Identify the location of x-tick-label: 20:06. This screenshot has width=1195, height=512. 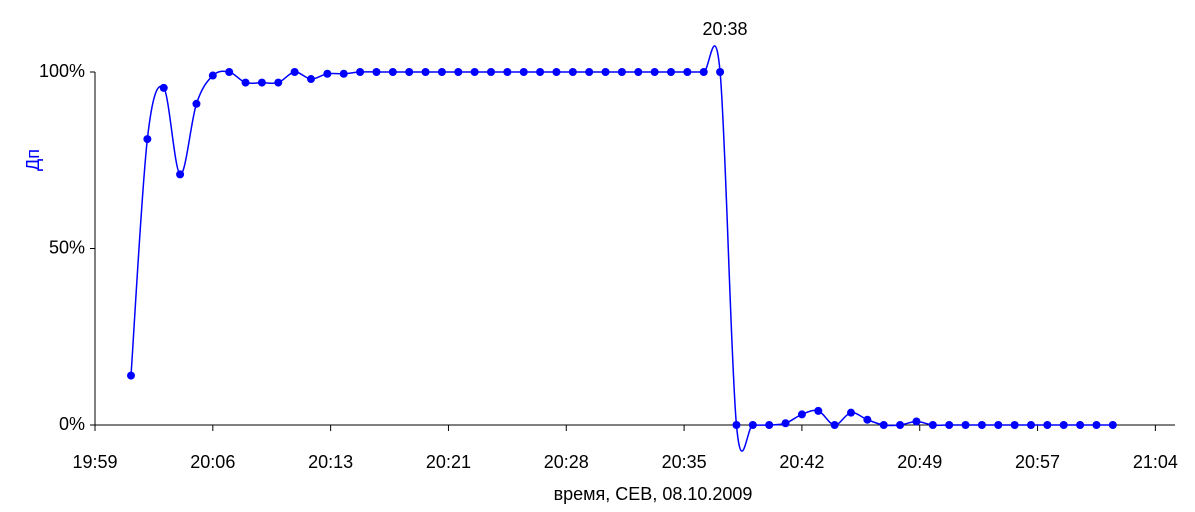
(212, 462).